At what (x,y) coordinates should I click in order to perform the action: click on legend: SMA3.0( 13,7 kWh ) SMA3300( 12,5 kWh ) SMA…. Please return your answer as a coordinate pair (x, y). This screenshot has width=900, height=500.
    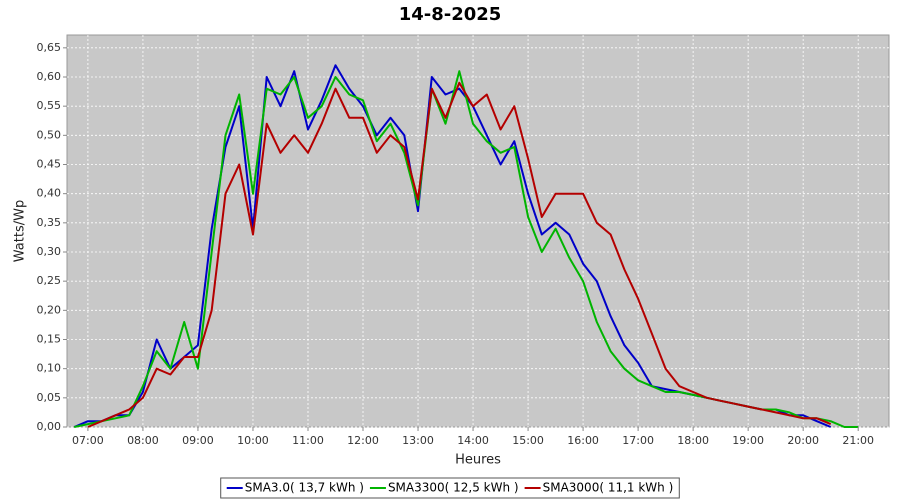
    Looking at the image, I should click on (450, 488).